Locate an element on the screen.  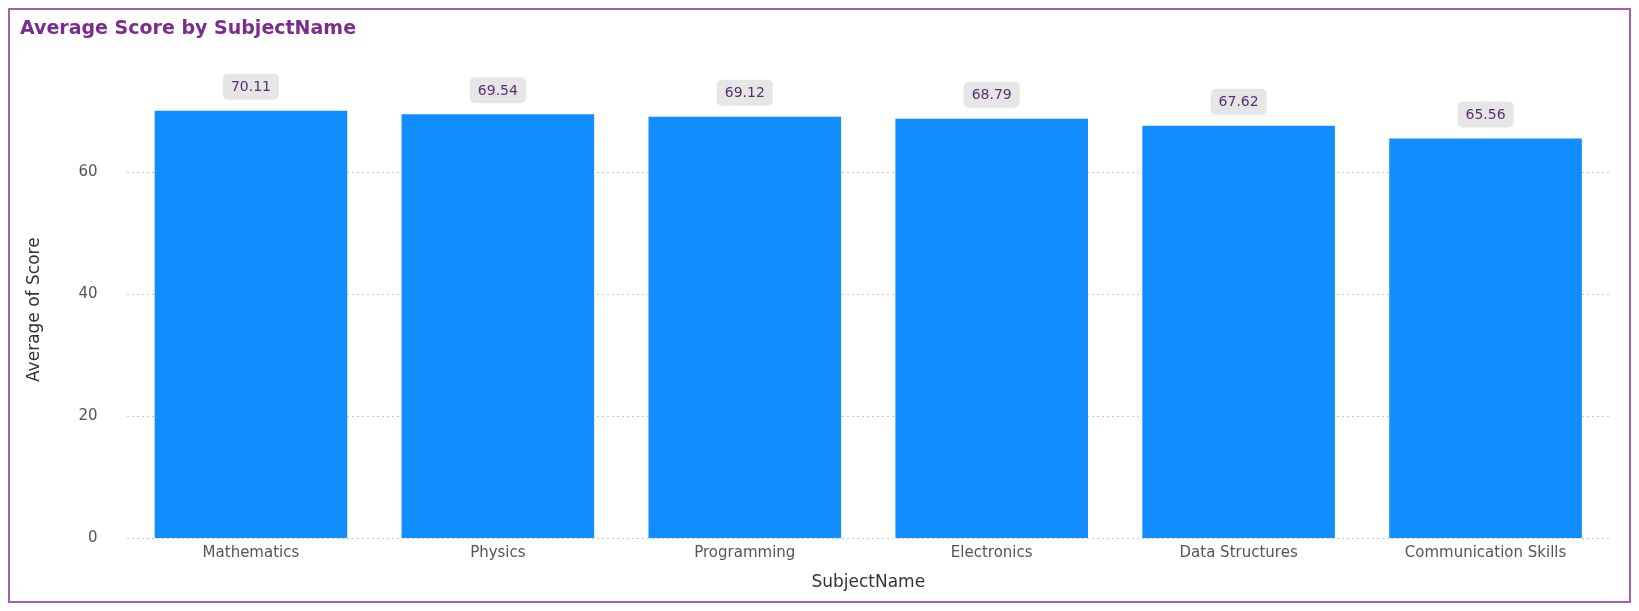
x-tick-label: Physics is located at coordinates (498, 552).